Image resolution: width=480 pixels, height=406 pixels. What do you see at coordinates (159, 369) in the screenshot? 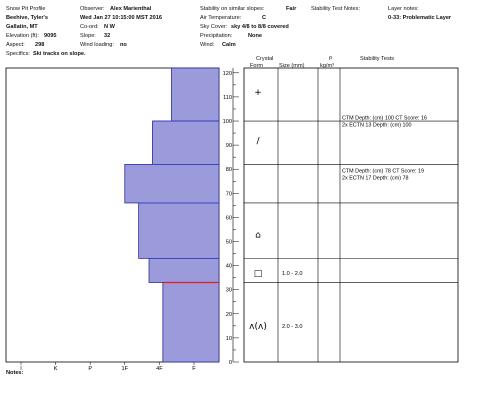
I see `x-tick-label: 4F` at bounding box center [159, 369].